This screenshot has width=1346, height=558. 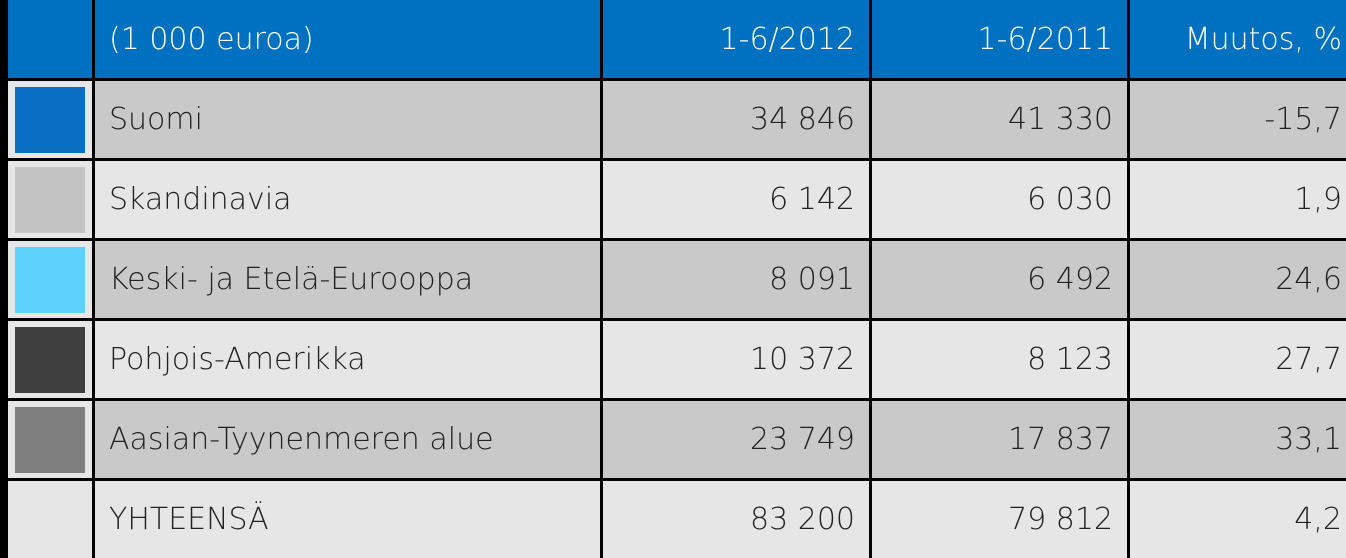 I want to click on label-cell: Pohjois-Amerikka, so click(x=347, y=359).